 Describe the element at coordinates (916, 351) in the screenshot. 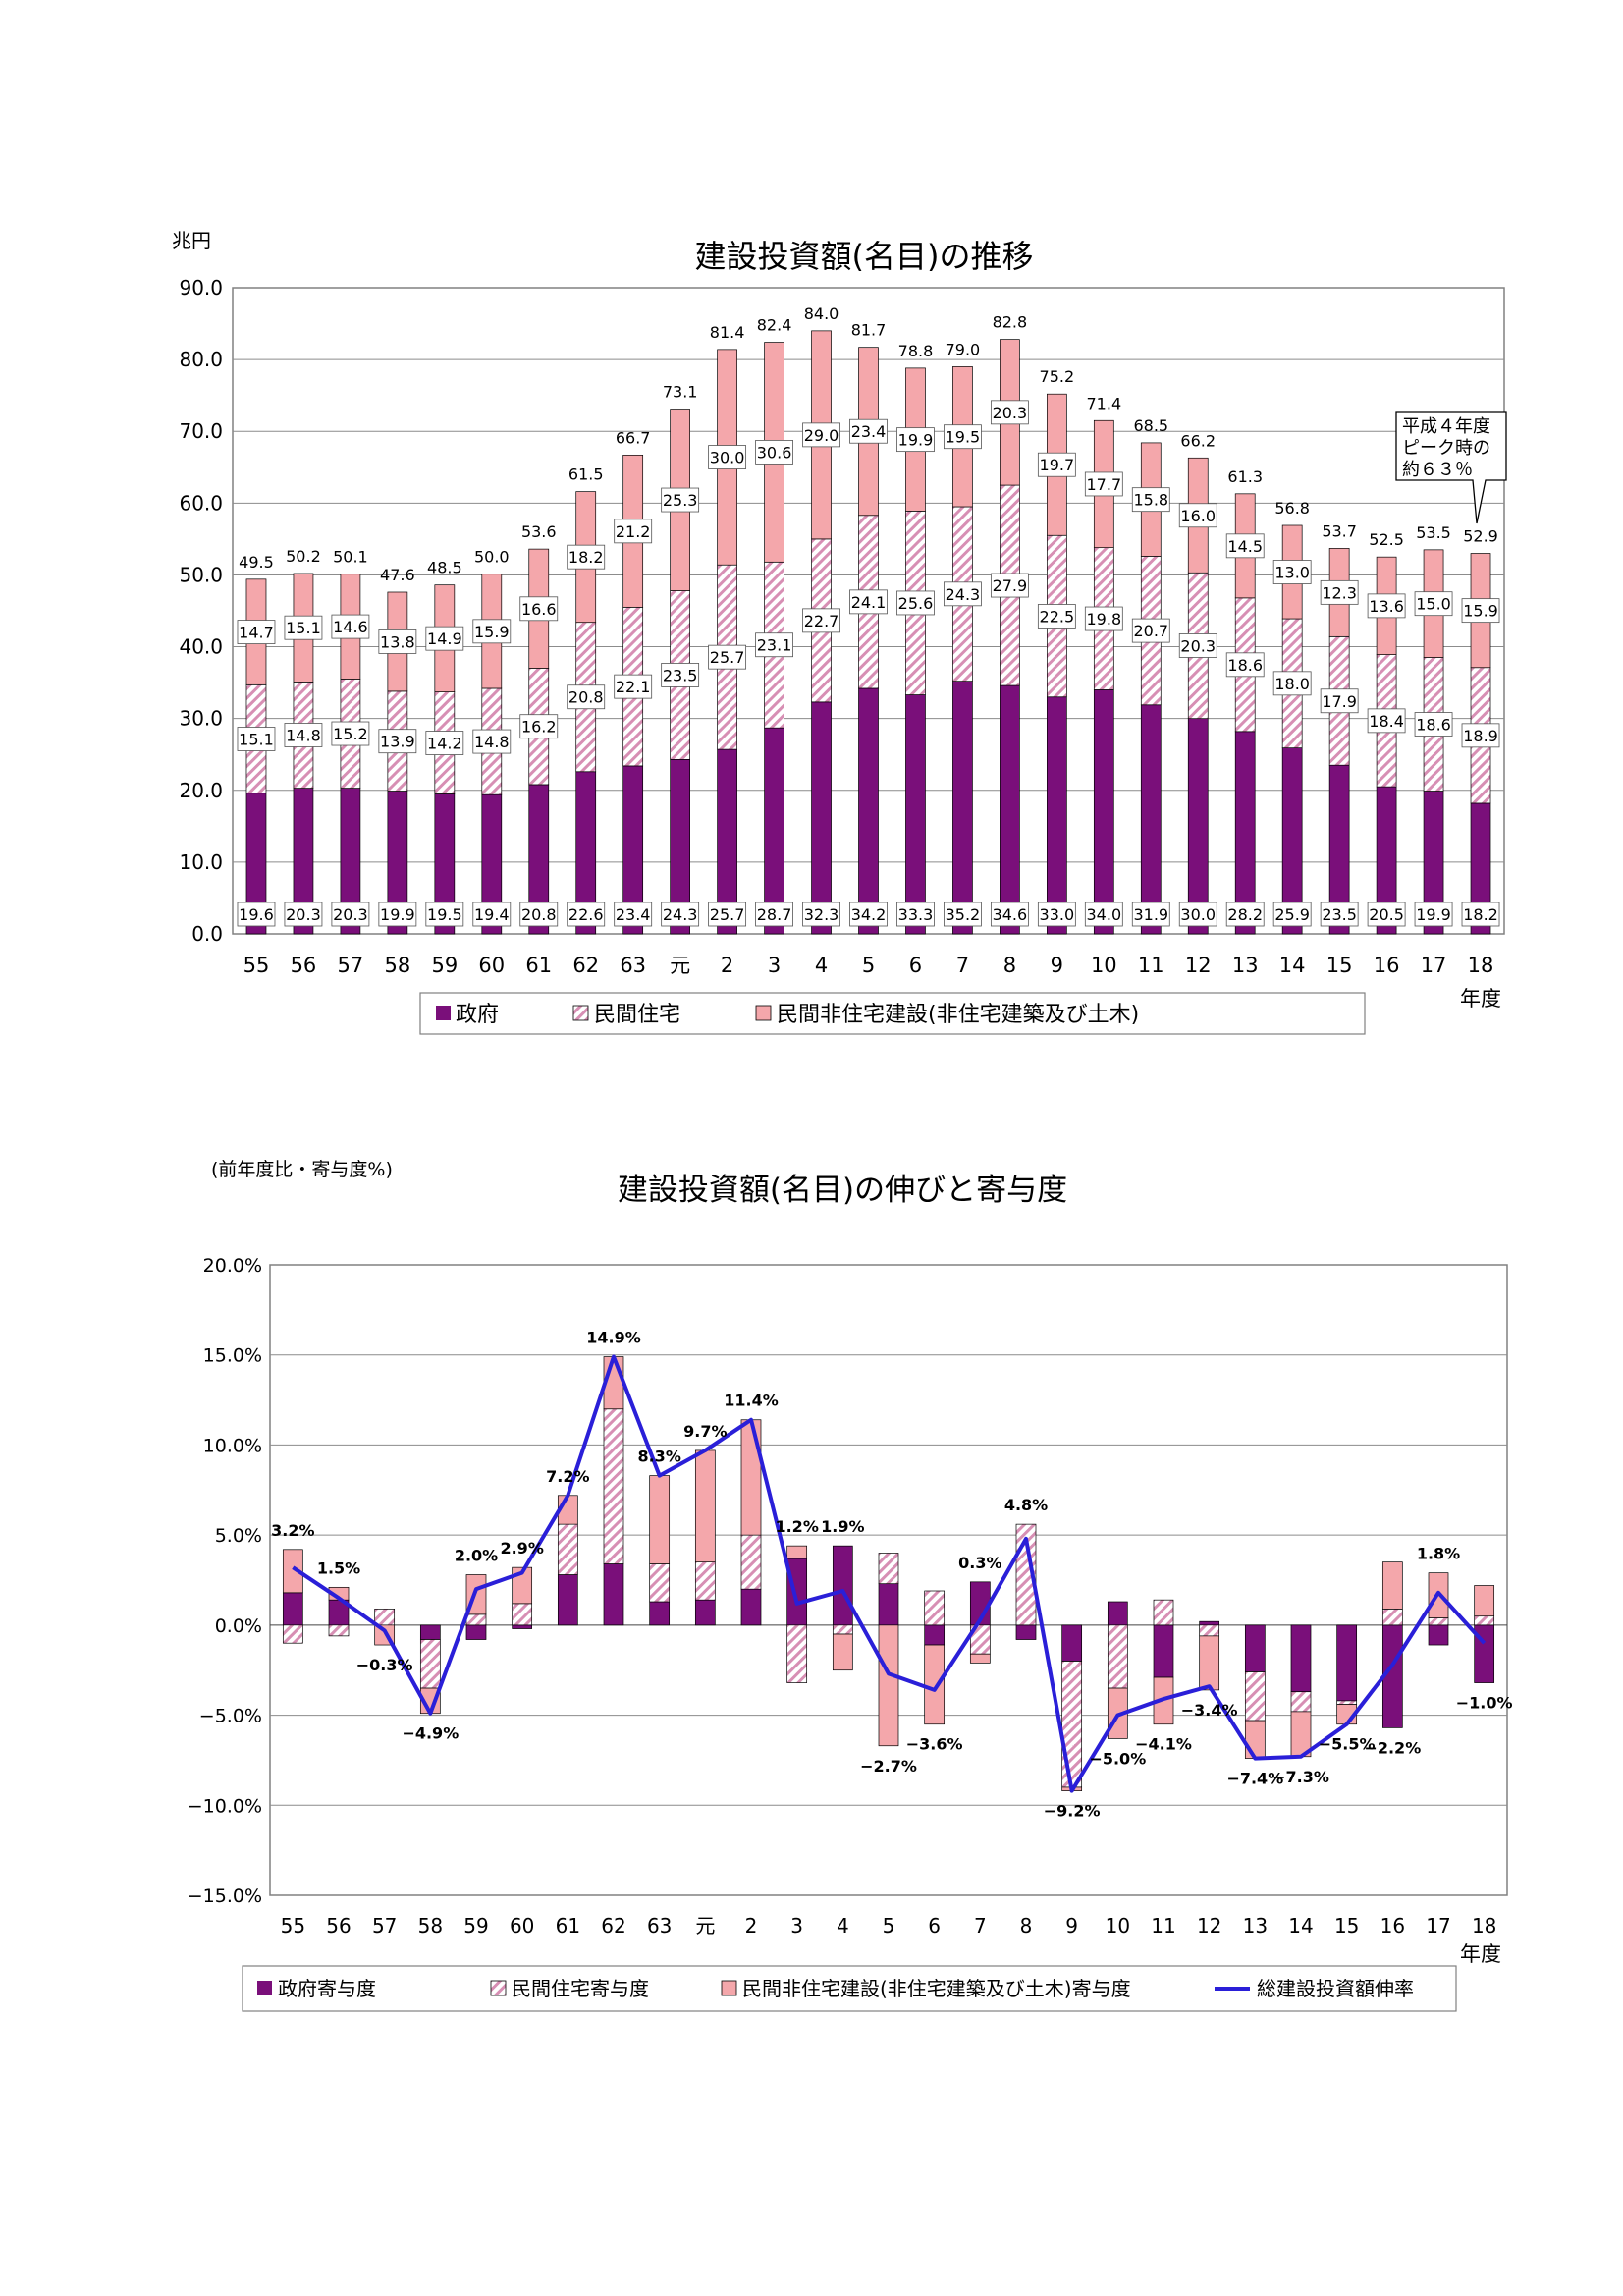

I see `total-label: 78.8` at that location.